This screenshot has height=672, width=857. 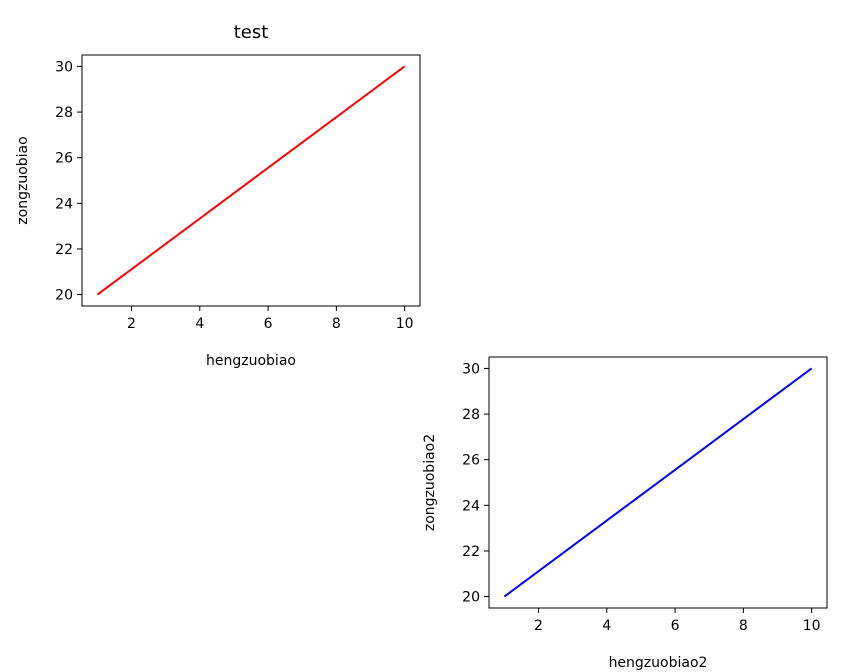 I want to click on y-axis-label: zongzuobiao, so click(x=23, y=180).